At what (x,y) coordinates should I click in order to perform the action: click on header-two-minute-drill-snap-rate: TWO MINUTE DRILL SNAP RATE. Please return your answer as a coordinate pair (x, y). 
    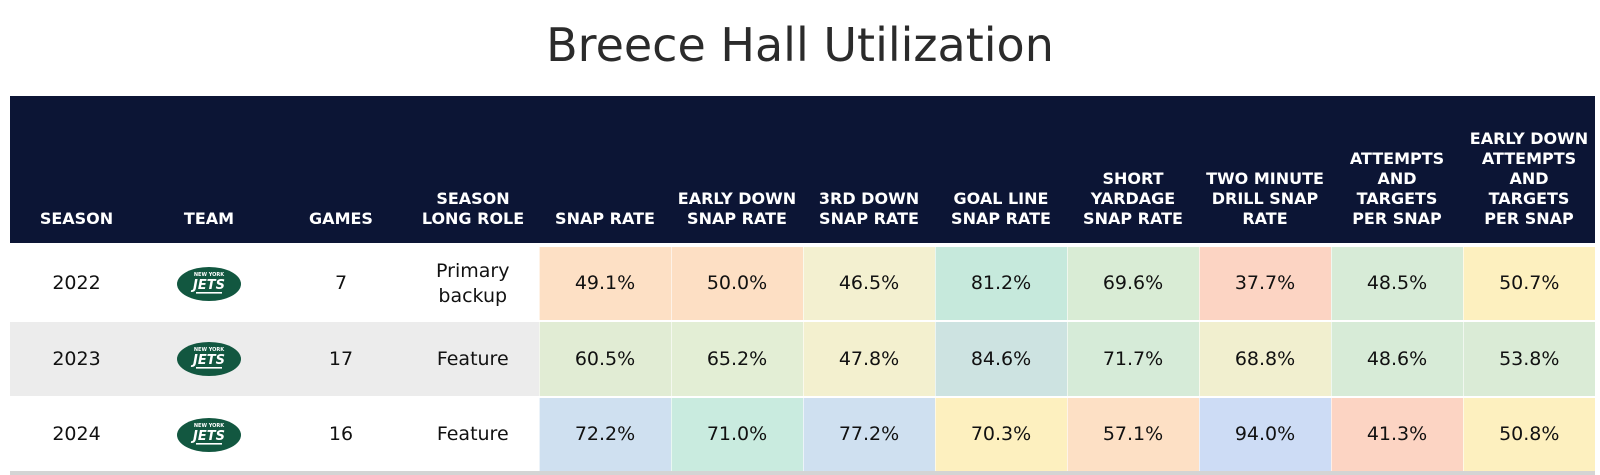
    Looking at the image, I should click on (1265, 198).